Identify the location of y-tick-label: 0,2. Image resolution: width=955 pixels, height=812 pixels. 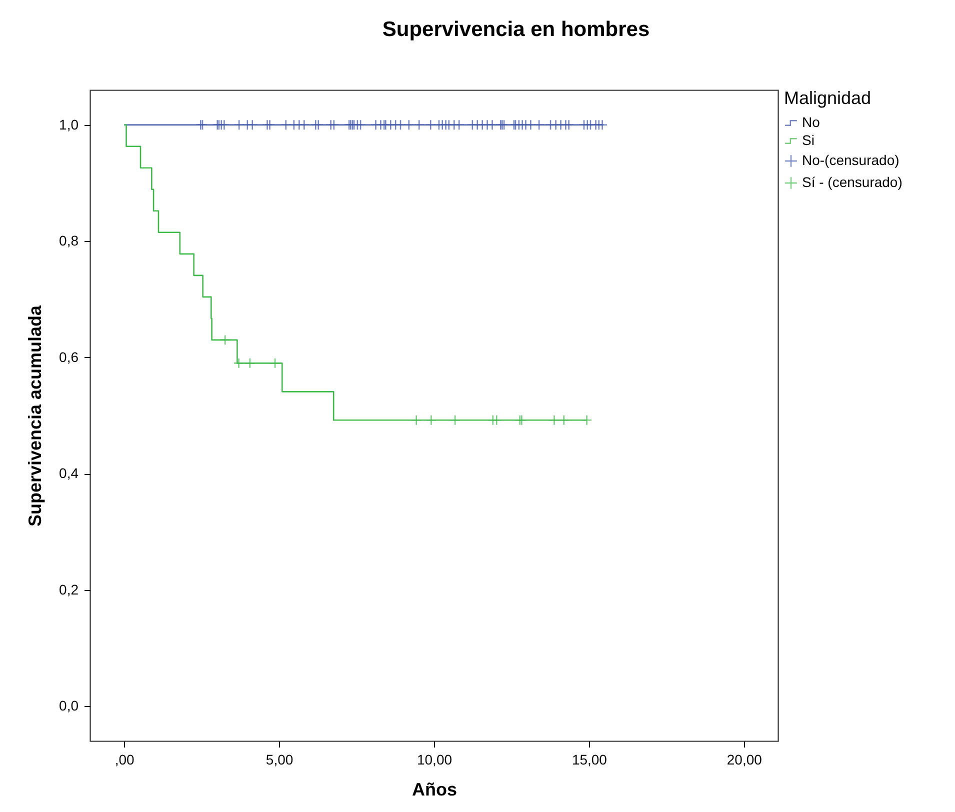
(69, 589).